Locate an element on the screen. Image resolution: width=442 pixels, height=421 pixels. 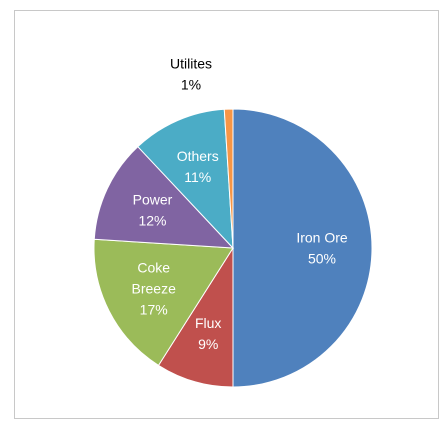
data-label-others: Others 11% is located at coordinates (198, 166).